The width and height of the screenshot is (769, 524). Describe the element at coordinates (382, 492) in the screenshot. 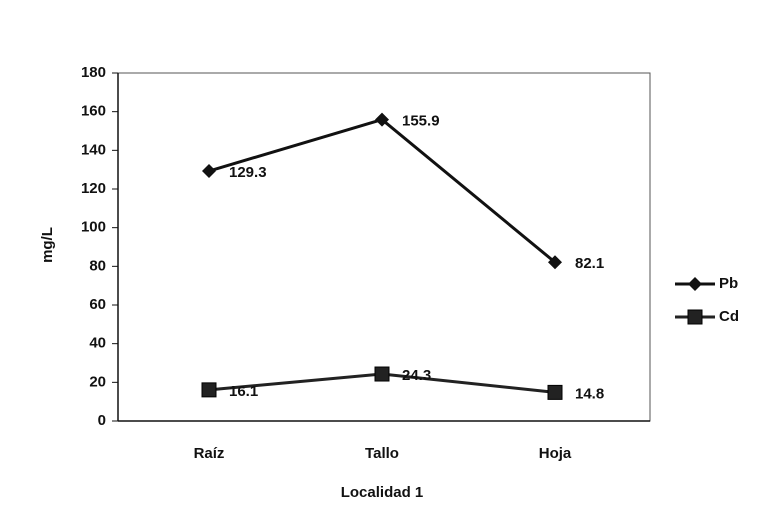

I see `x-axis-label: Localidad 1` at that location.